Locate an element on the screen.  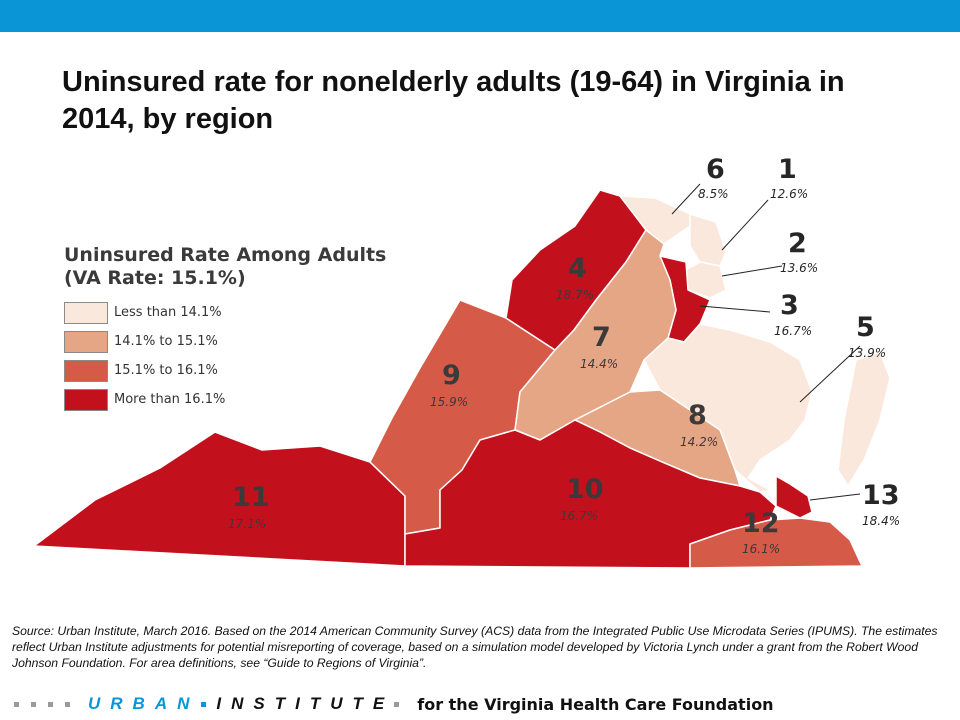
region-2-rate: 13.6% is located at coordinates (799, 268).